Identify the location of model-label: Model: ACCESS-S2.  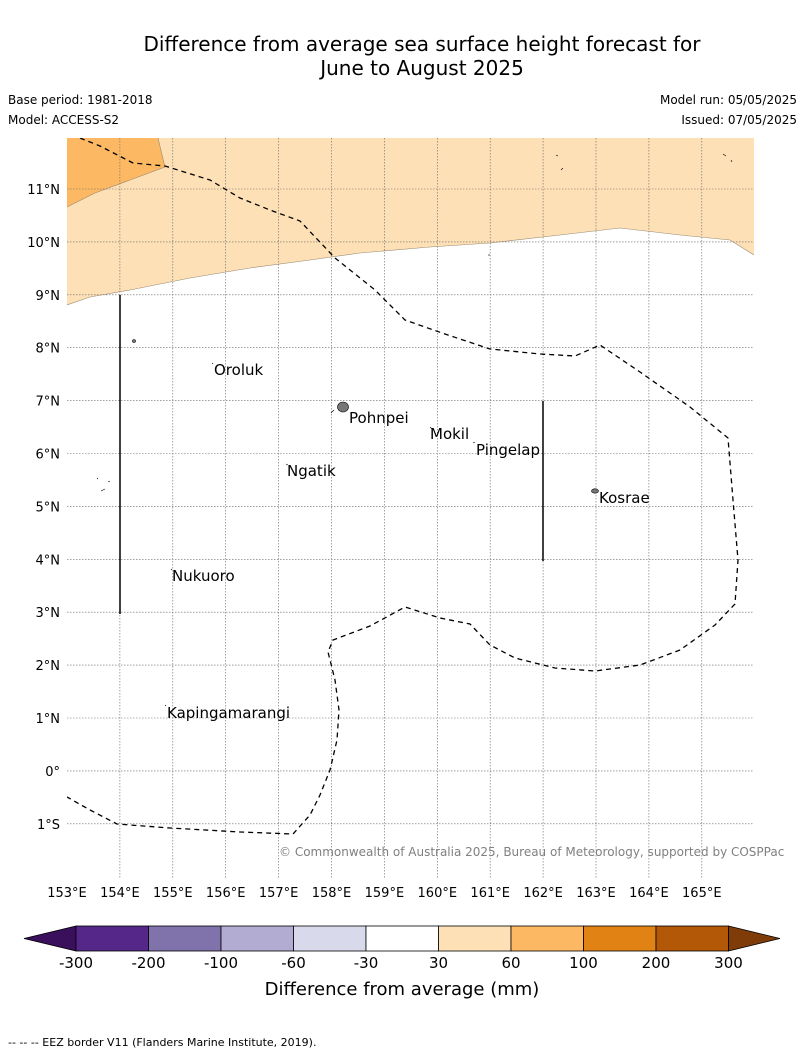
(64, 120).